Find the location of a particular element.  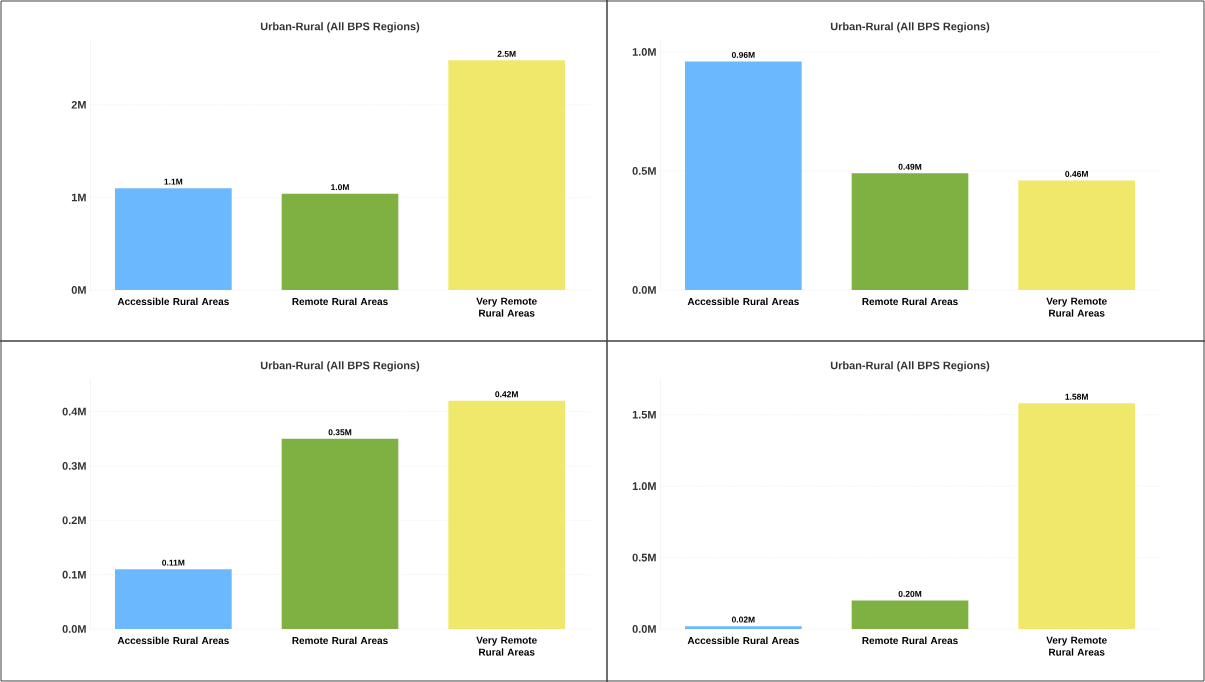

data-label: 0.02M is located at coordinates (743, 619).